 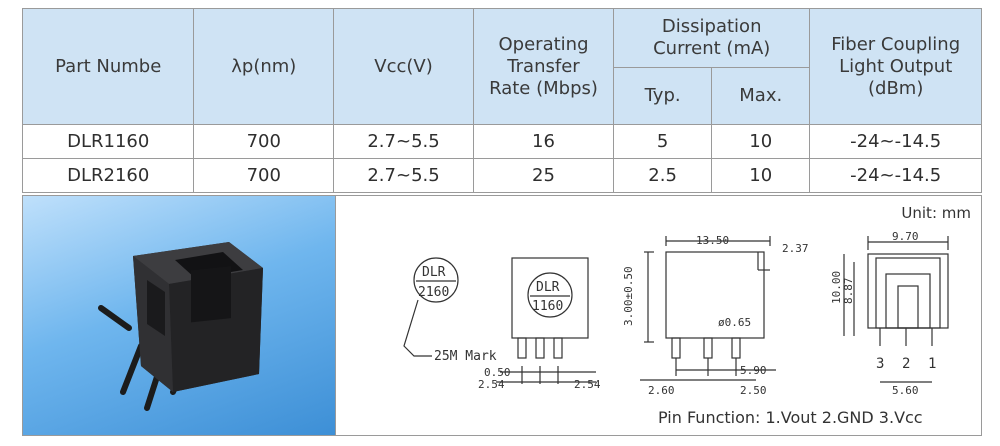 I want to click on header-max: Max., so click(x=761, y=95).